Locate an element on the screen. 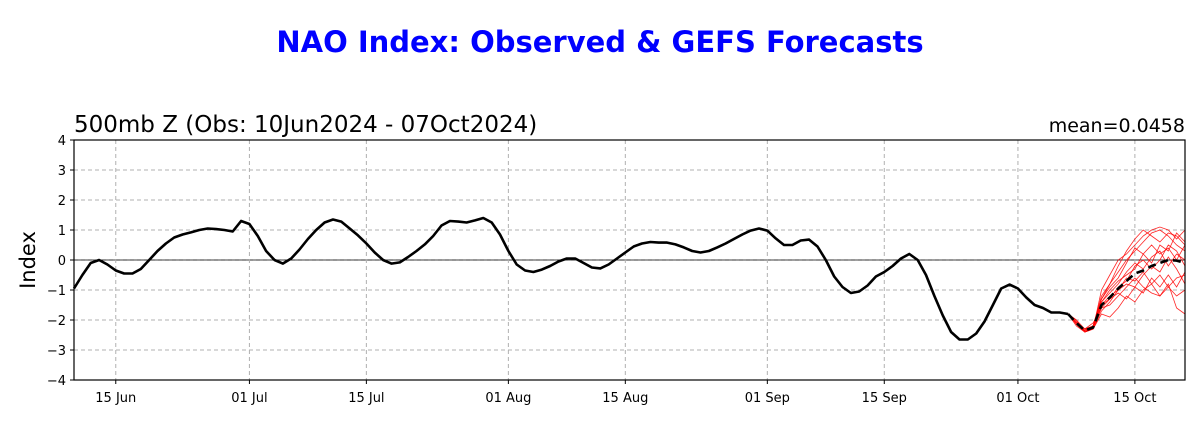 Image resolution: width=1200 pixels, height=434 pixels. x-tick-label: 01 Sep is located at coordinates (767, 398).